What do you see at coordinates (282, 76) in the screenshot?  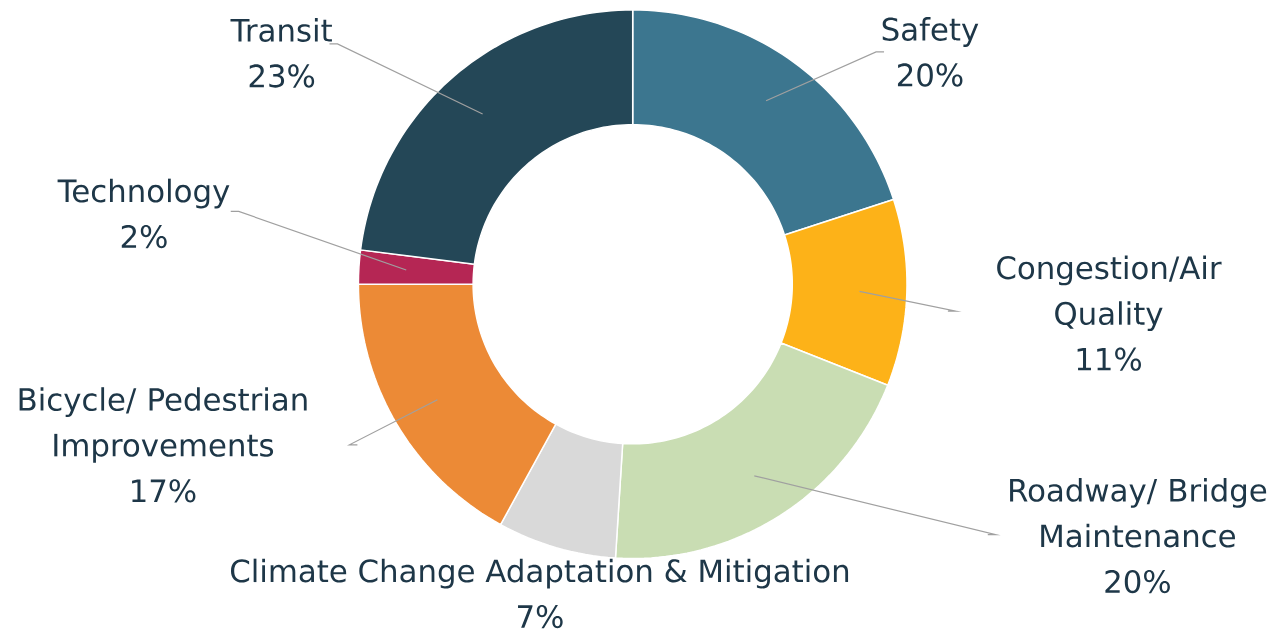 I see `data-label: 23%` at bounding box center [282, 76].